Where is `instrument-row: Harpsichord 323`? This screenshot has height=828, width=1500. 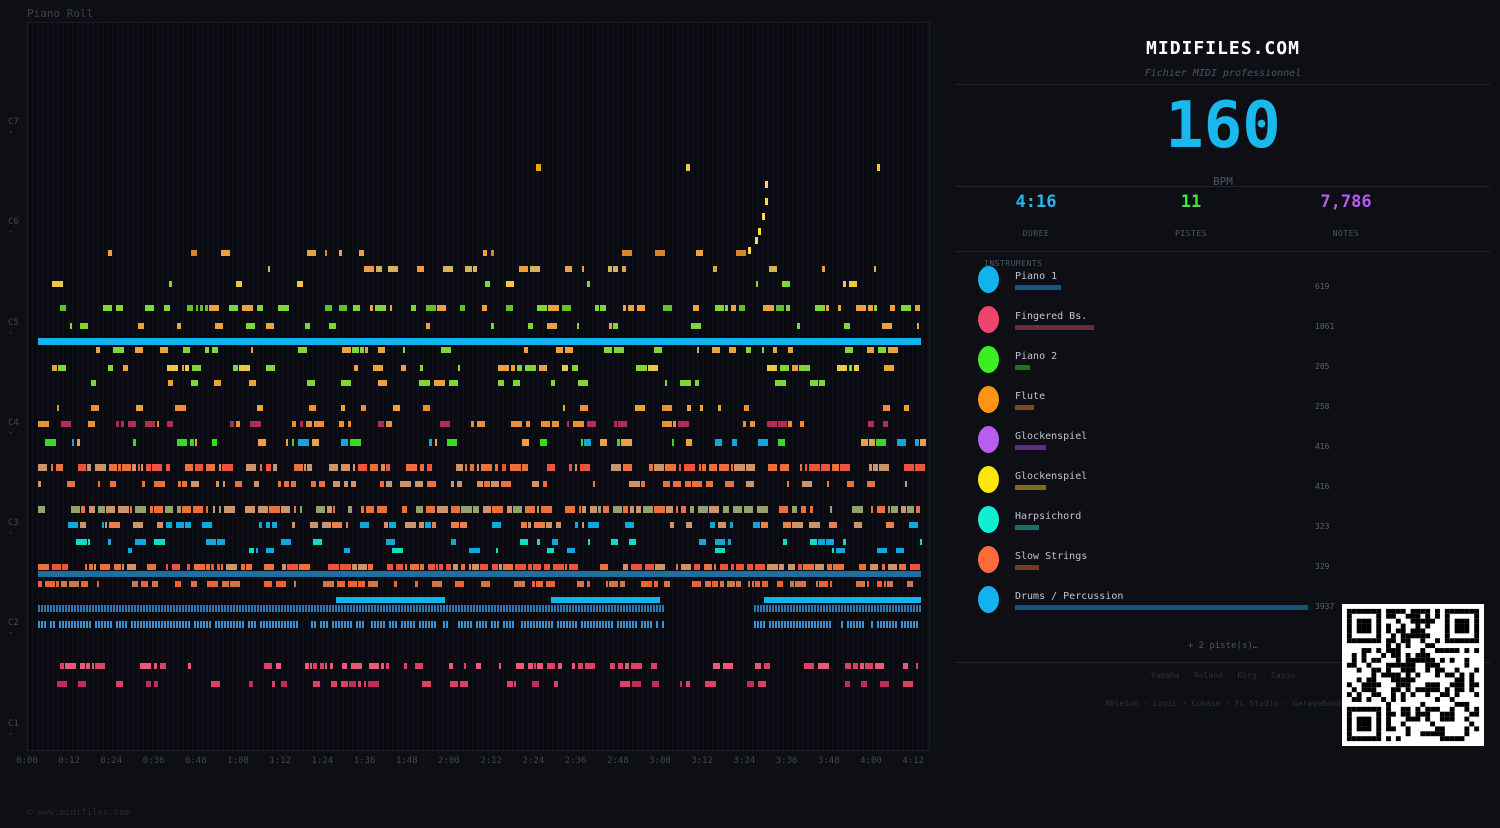 instrument-row: Harpsichord 323 is located at coordinates (1158, 526).